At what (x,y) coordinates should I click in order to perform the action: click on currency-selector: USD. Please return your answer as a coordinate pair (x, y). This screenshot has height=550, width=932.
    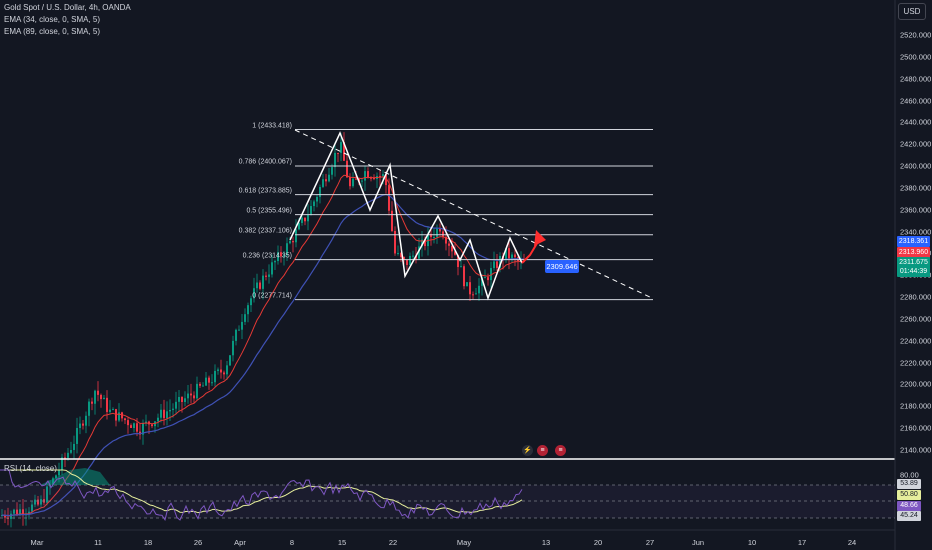
    Looking at the image, I should click on (912, 11).